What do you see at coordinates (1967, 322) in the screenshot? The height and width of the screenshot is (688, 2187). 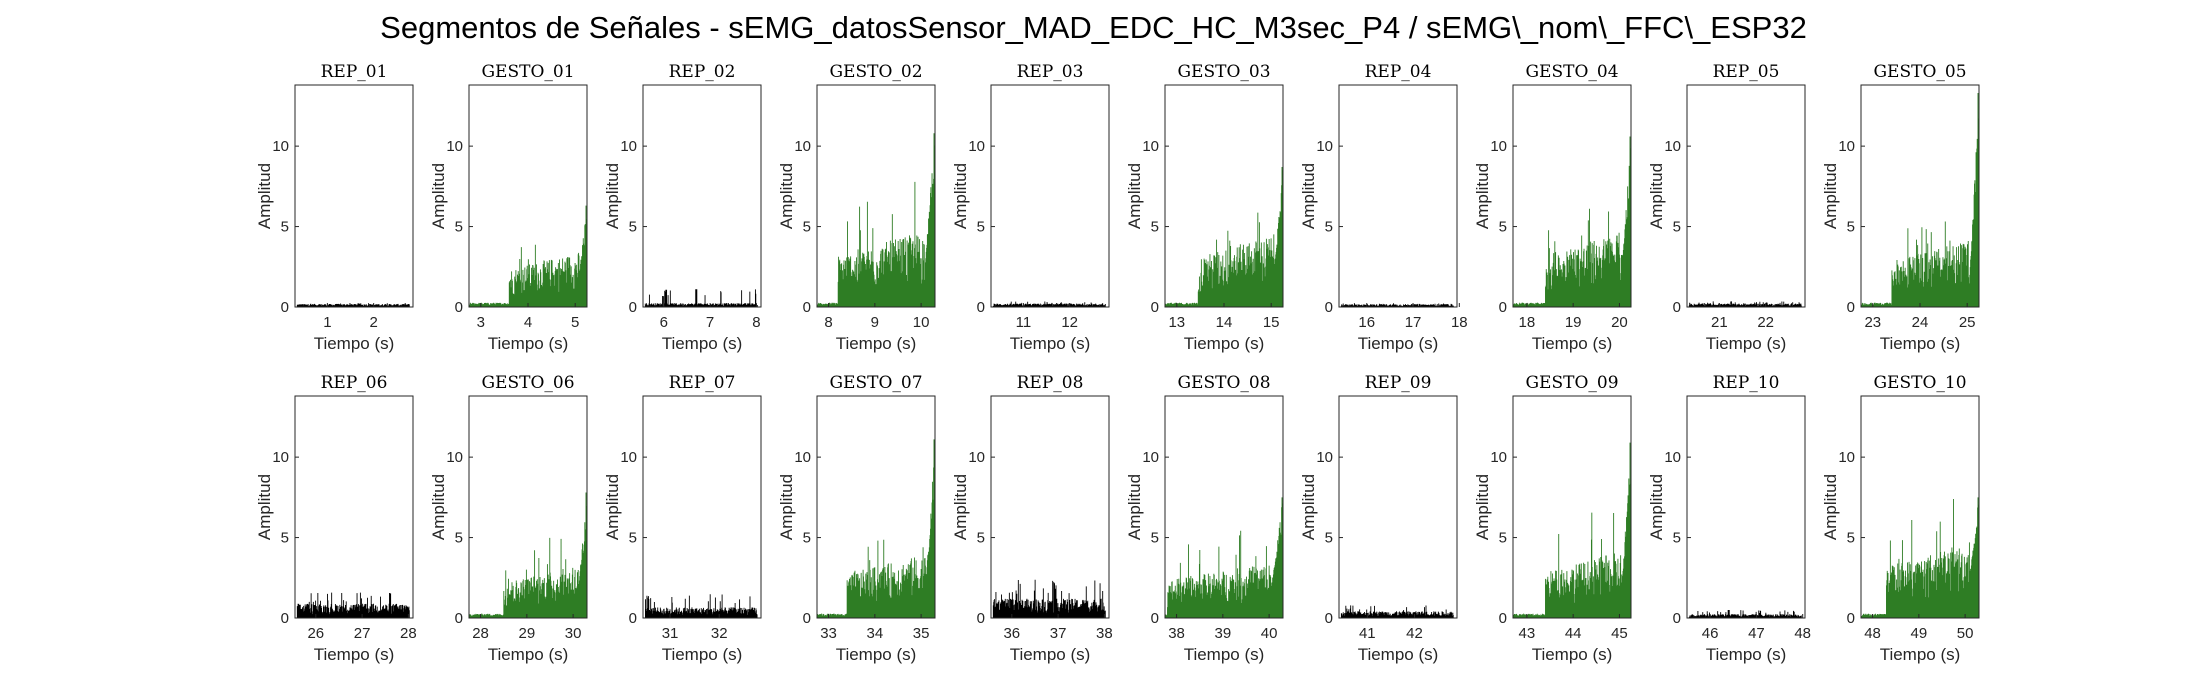 I see `x-tick-label: 25` at bounding box center [1967, 322].